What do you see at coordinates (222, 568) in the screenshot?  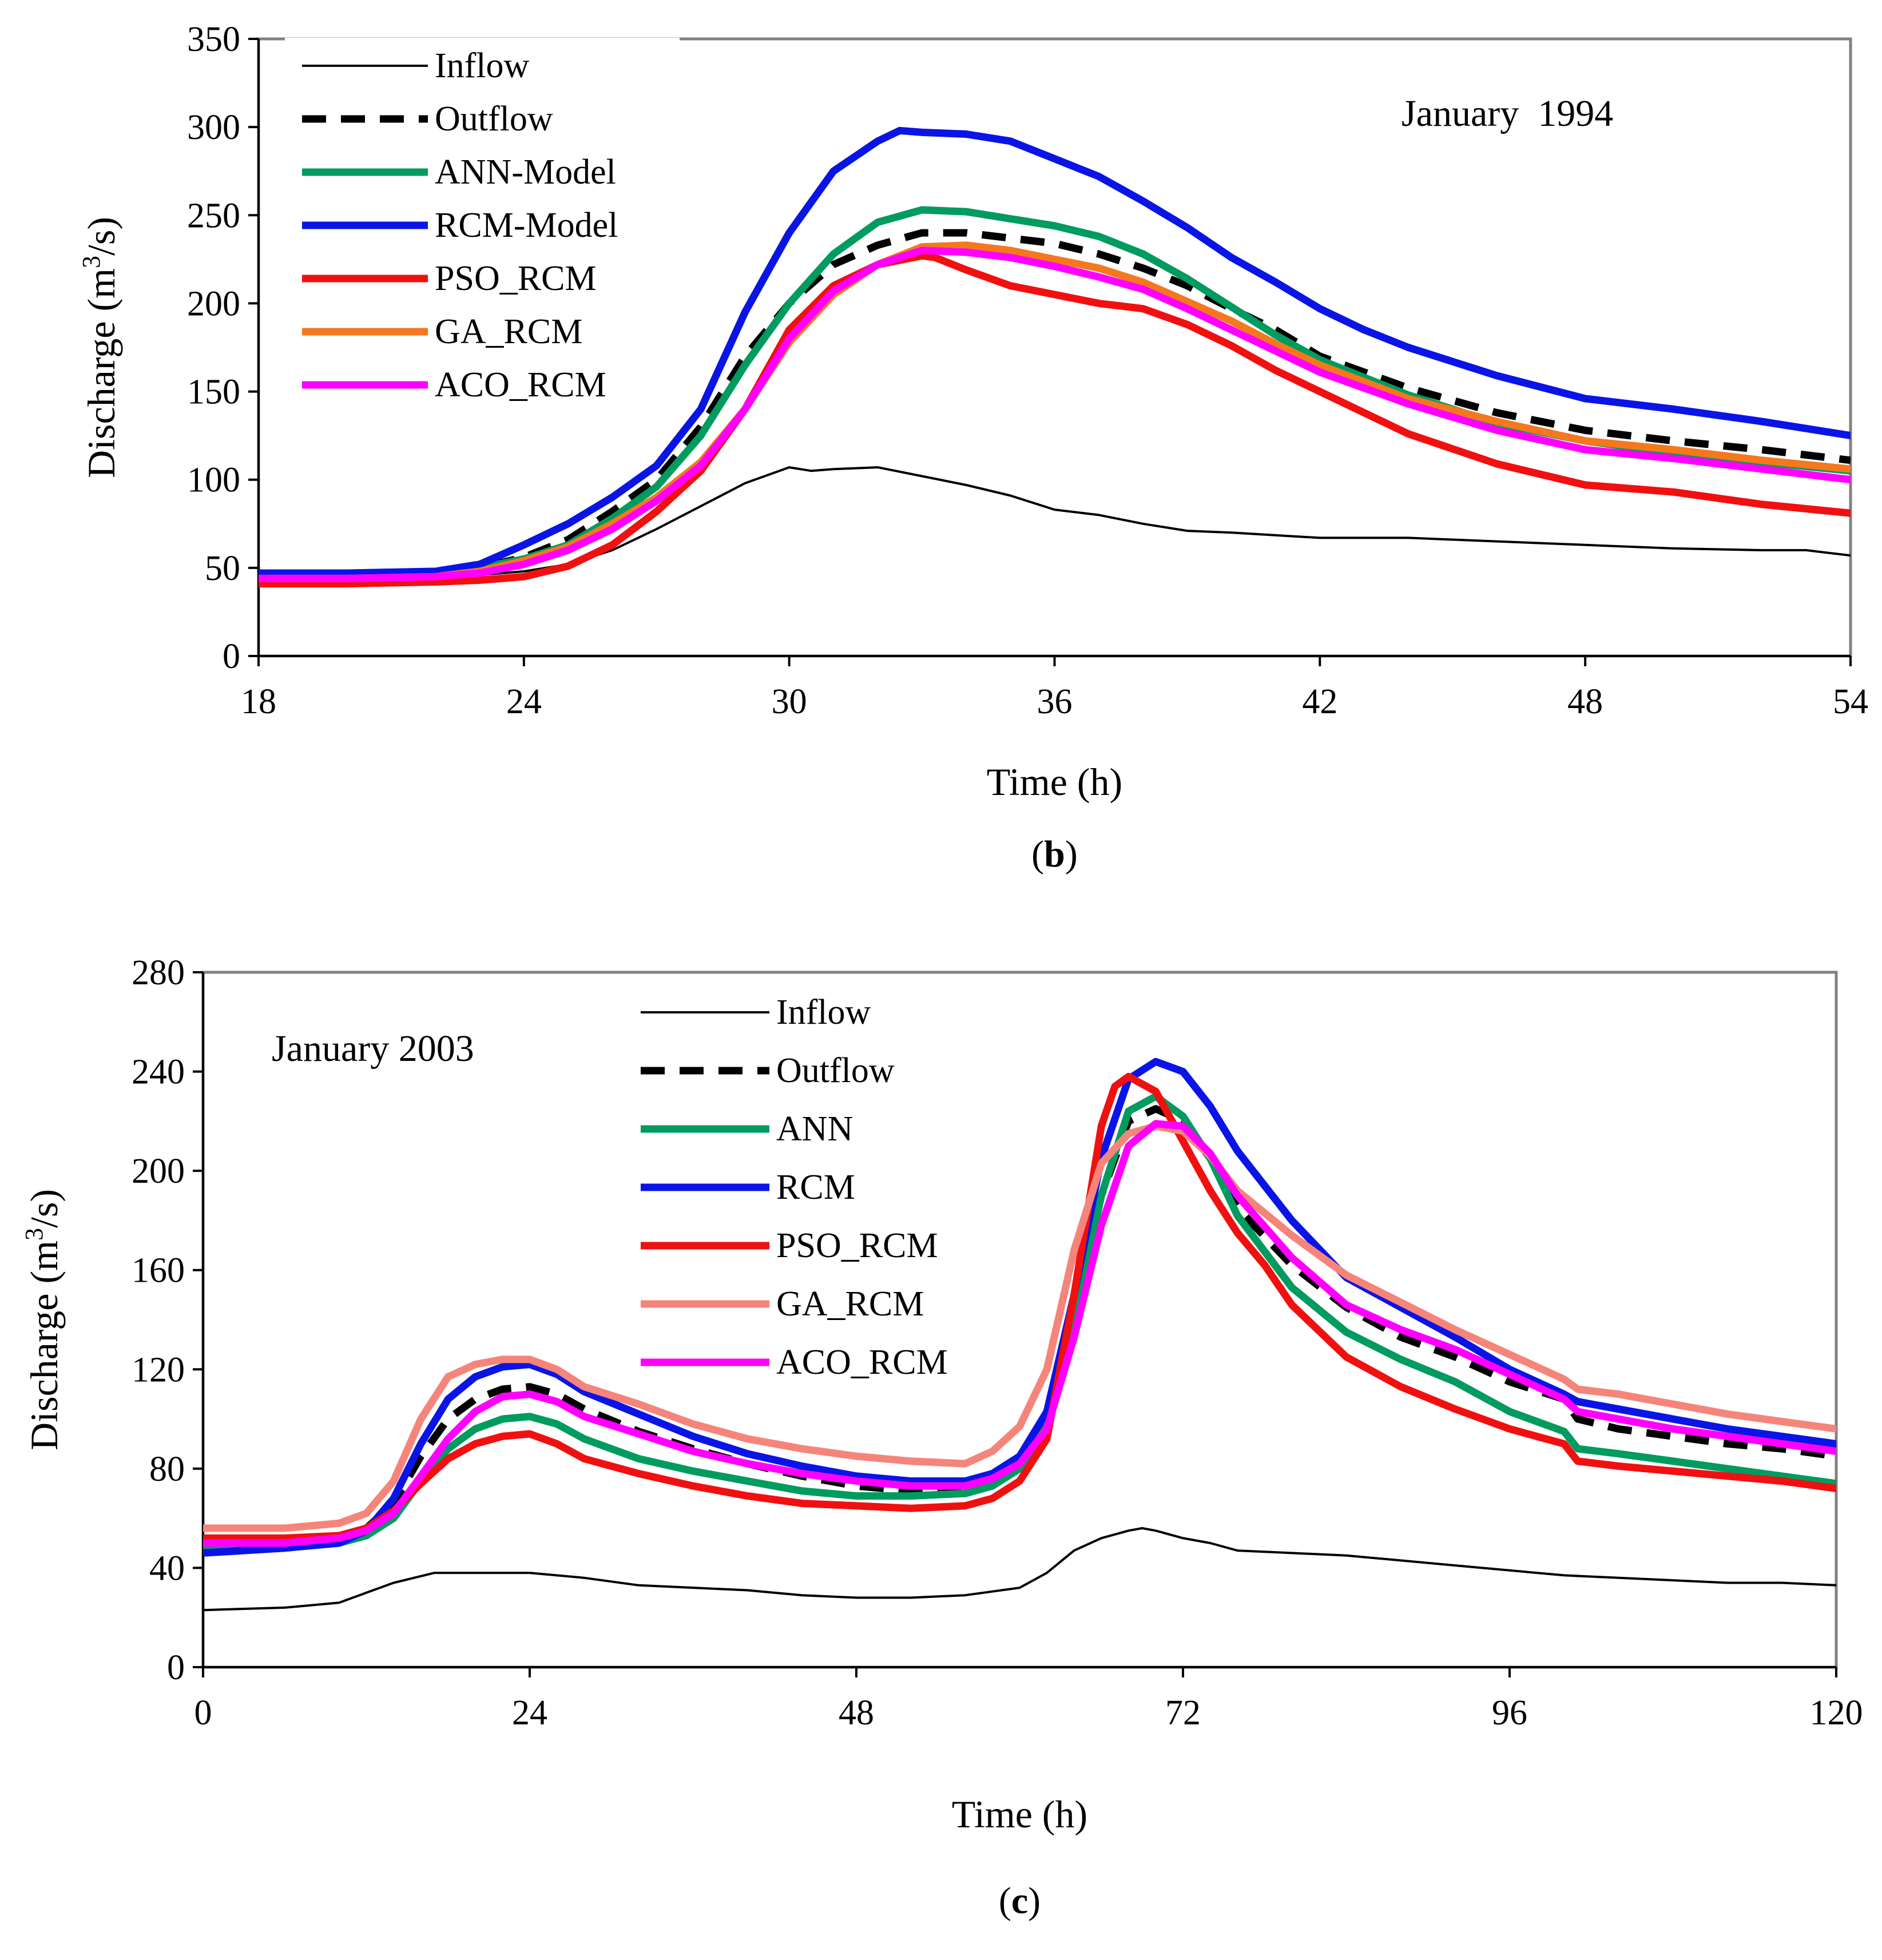 I see `y-tick-label: 50` at bounding box center [222, 568].